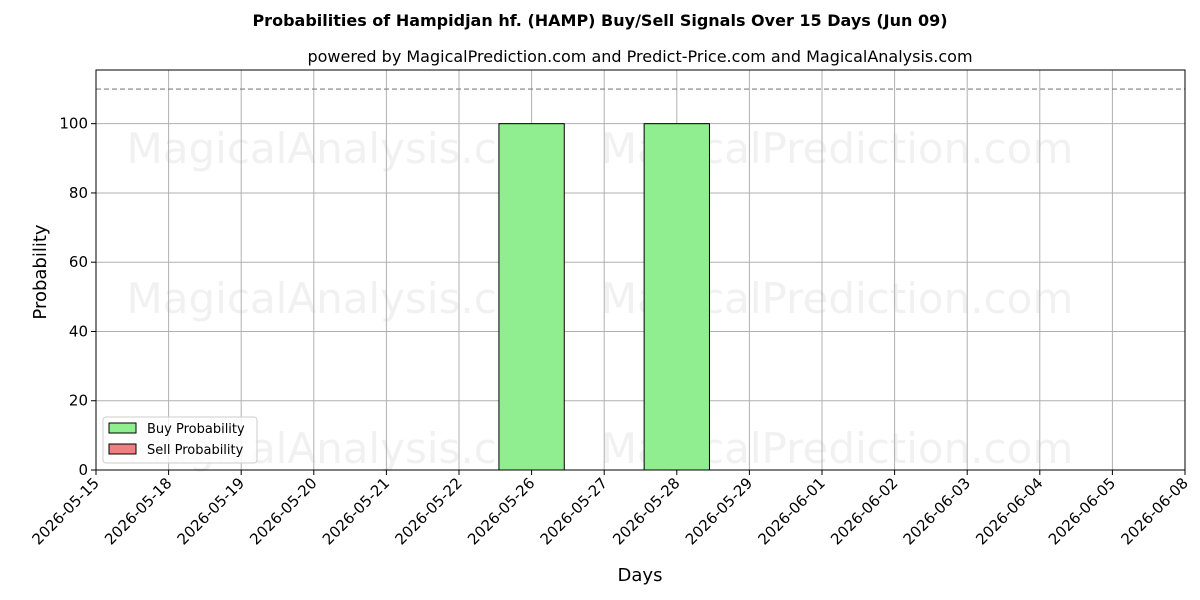  I want to click on x-tick-label: 2026-06-04, so click(1009, 511).